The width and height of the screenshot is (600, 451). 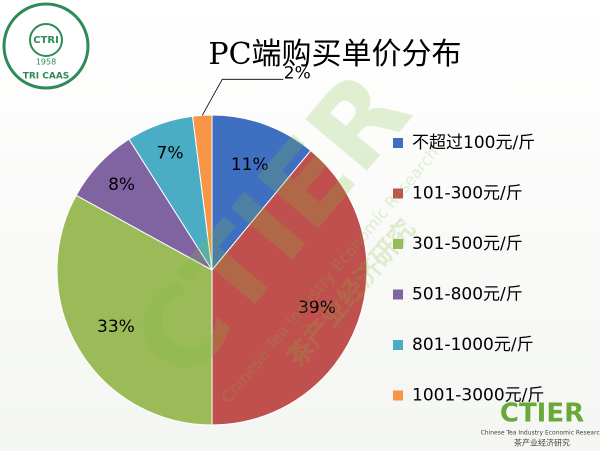 I want to click on data-label: 11%, so click(x=250, y=165).